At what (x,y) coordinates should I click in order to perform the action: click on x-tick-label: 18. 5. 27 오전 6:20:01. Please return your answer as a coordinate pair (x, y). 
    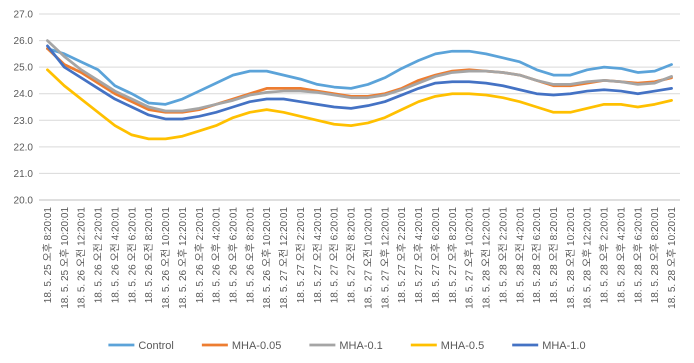
    Looking at the image, I should click on (335, 255).